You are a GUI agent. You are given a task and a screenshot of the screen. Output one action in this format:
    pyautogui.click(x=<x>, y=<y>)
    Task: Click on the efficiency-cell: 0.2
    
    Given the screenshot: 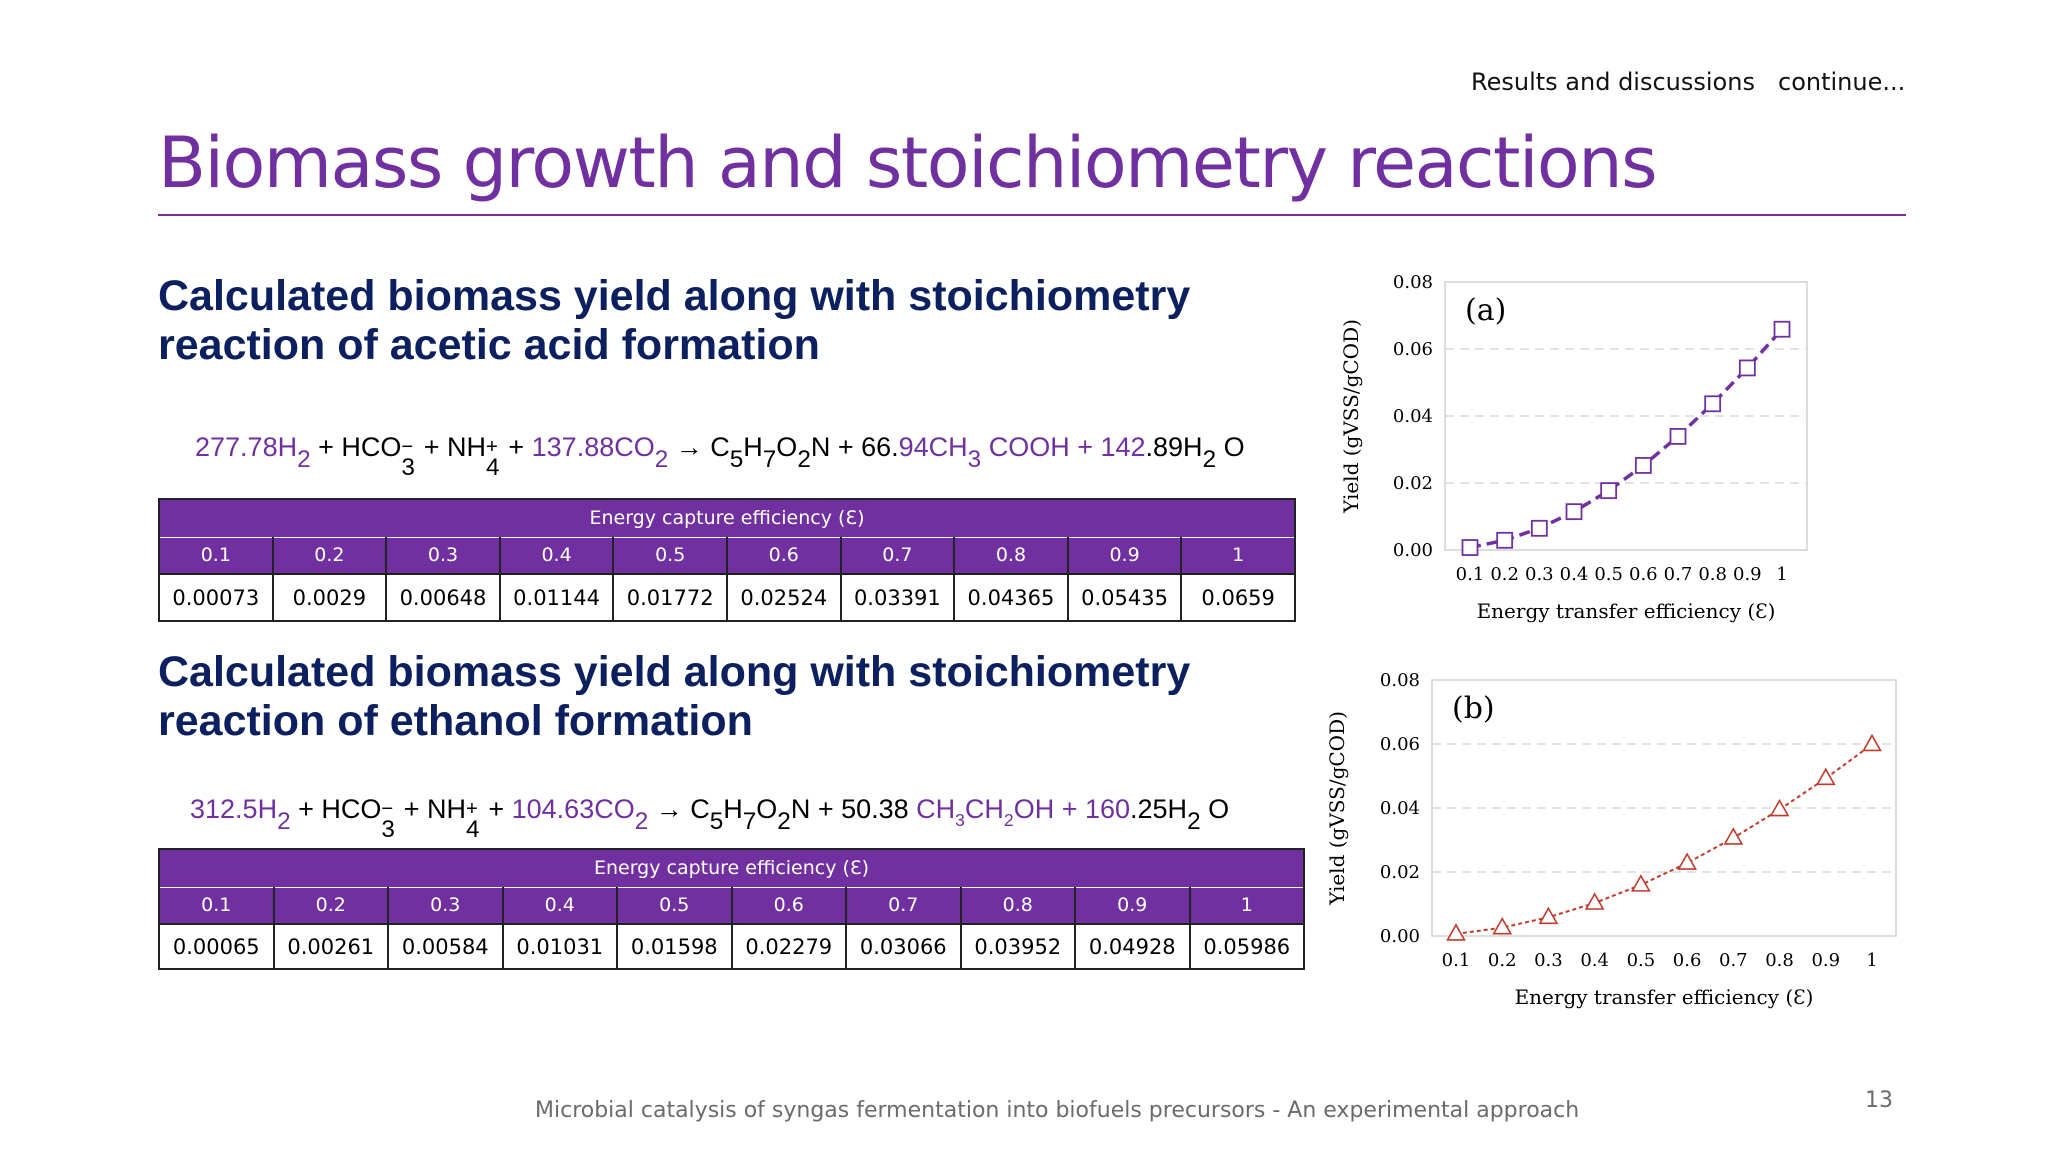 What is the action you would take?
    pyautogui.click(x=330, y=906)
    